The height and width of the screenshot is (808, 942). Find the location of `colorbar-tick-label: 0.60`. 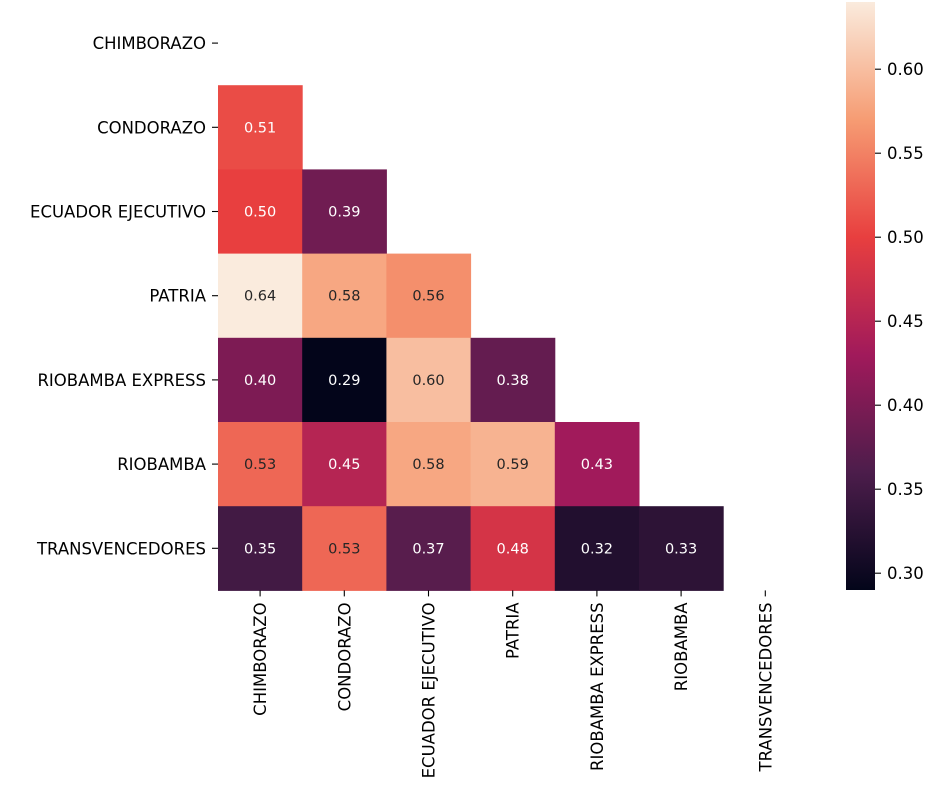

colorbar-tick-label: 0.60 is located at coordinates (905, 69).